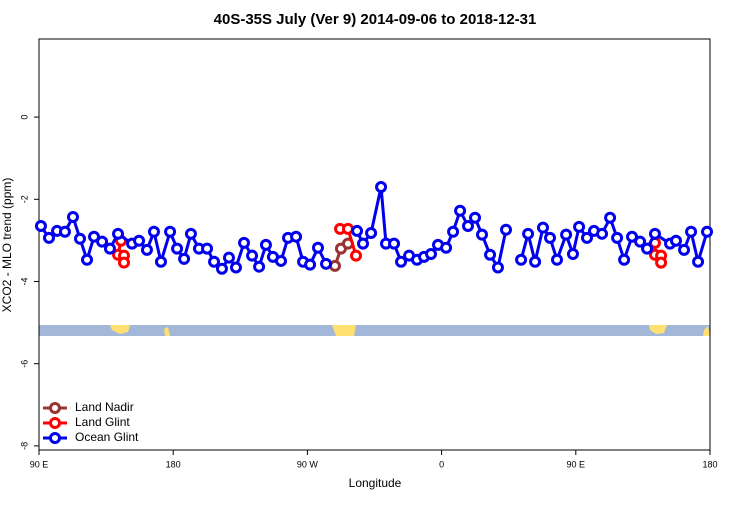 The height and width of the screenshot is (505, 750). What do you see at coordinates (24, 281) in the screenshot?
I see `y-tick-label: -4` at bounding box center [24, 281].